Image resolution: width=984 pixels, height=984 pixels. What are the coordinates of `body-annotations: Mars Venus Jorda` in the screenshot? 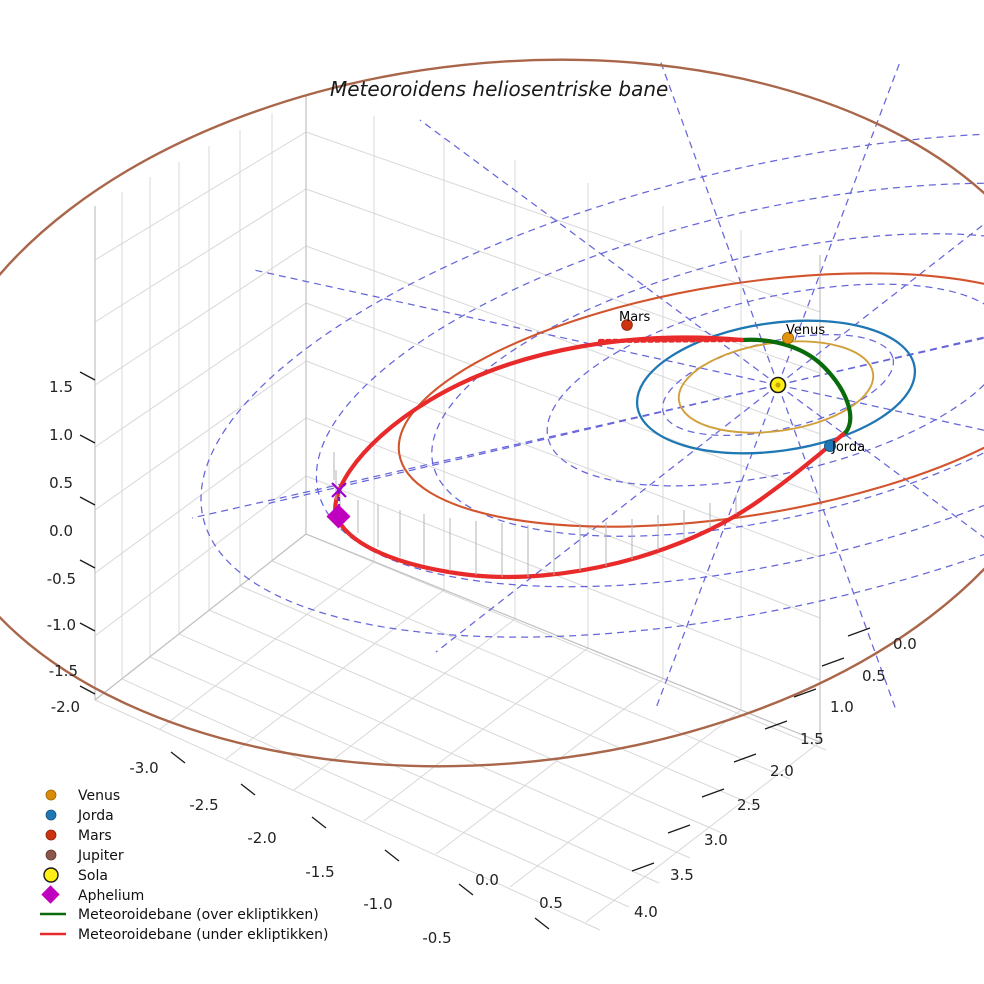 It's located at (742, 382).